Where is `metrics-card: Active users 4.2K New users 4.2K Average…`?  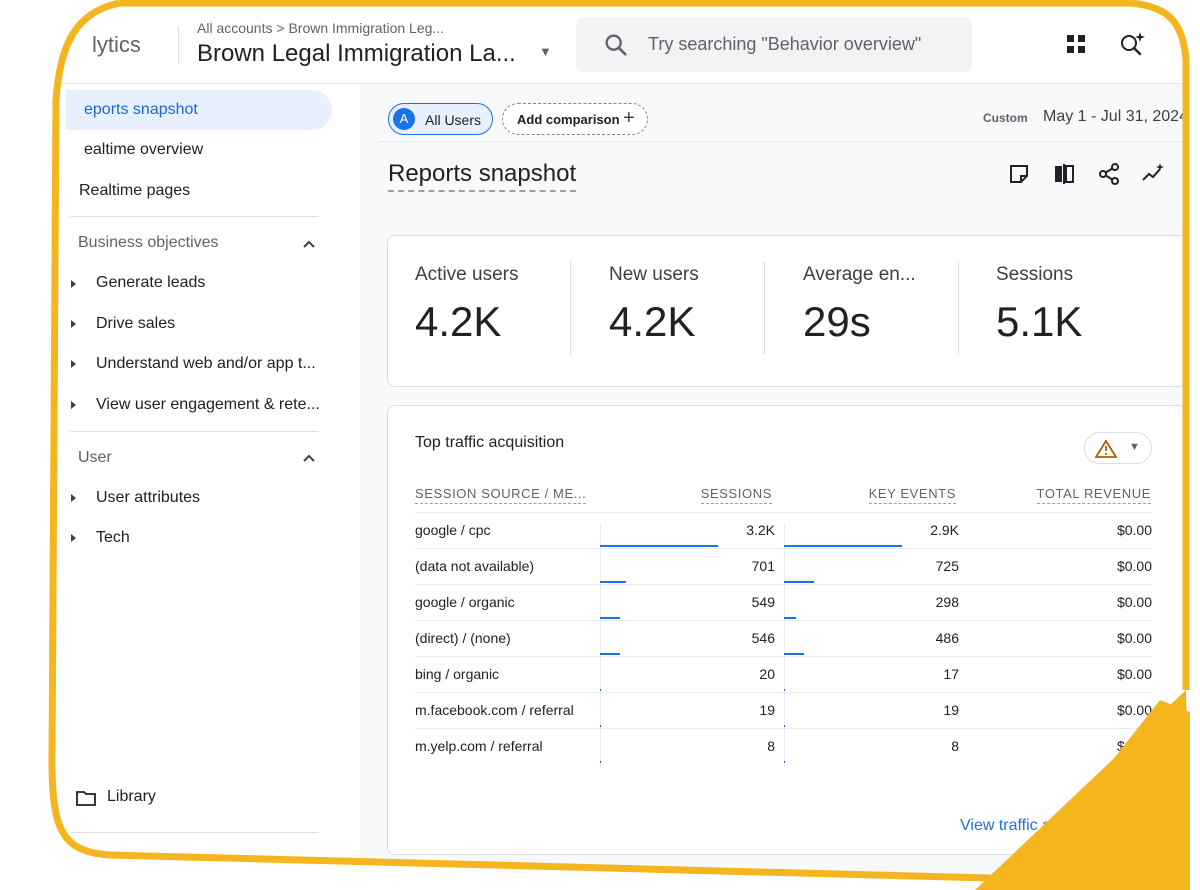 metrics-card: Active users 4.2K New users 4.2K Average… is located at coordinates (788, 311).